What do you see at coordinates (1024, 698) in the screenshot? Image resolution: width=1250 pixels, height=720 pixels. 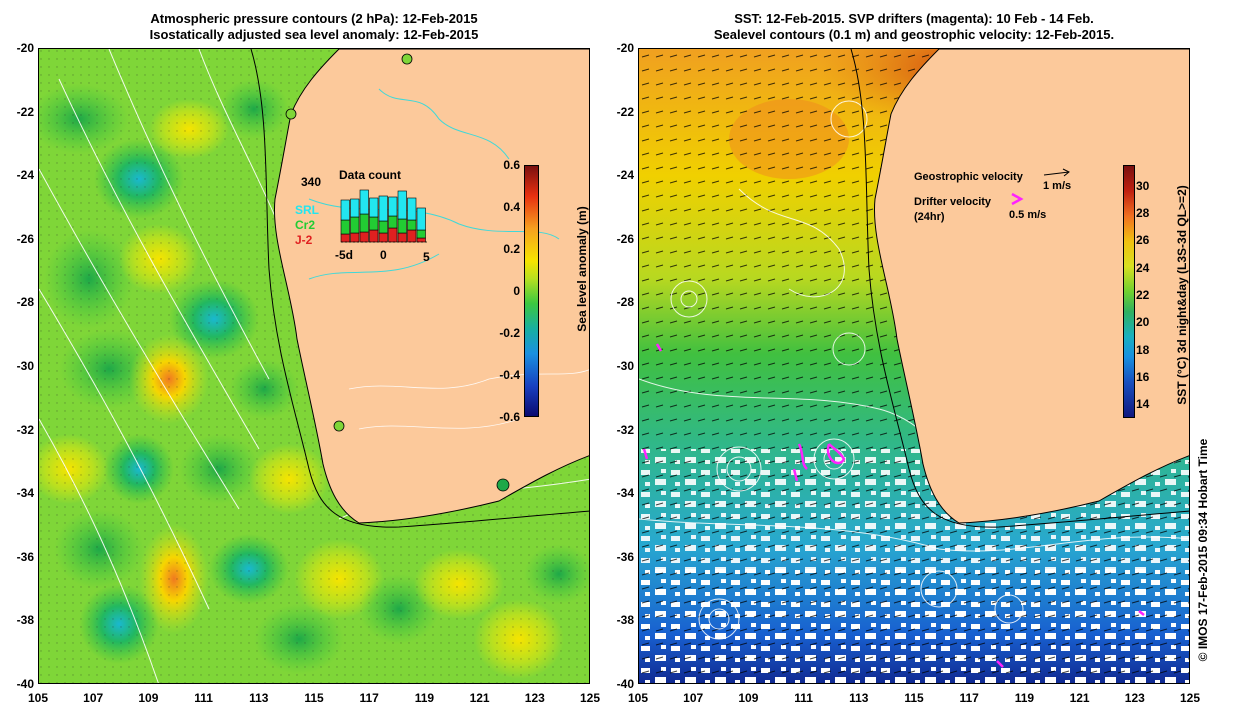 I see `right-lon-tick-7: 119` at bounding box center [1024, 698].